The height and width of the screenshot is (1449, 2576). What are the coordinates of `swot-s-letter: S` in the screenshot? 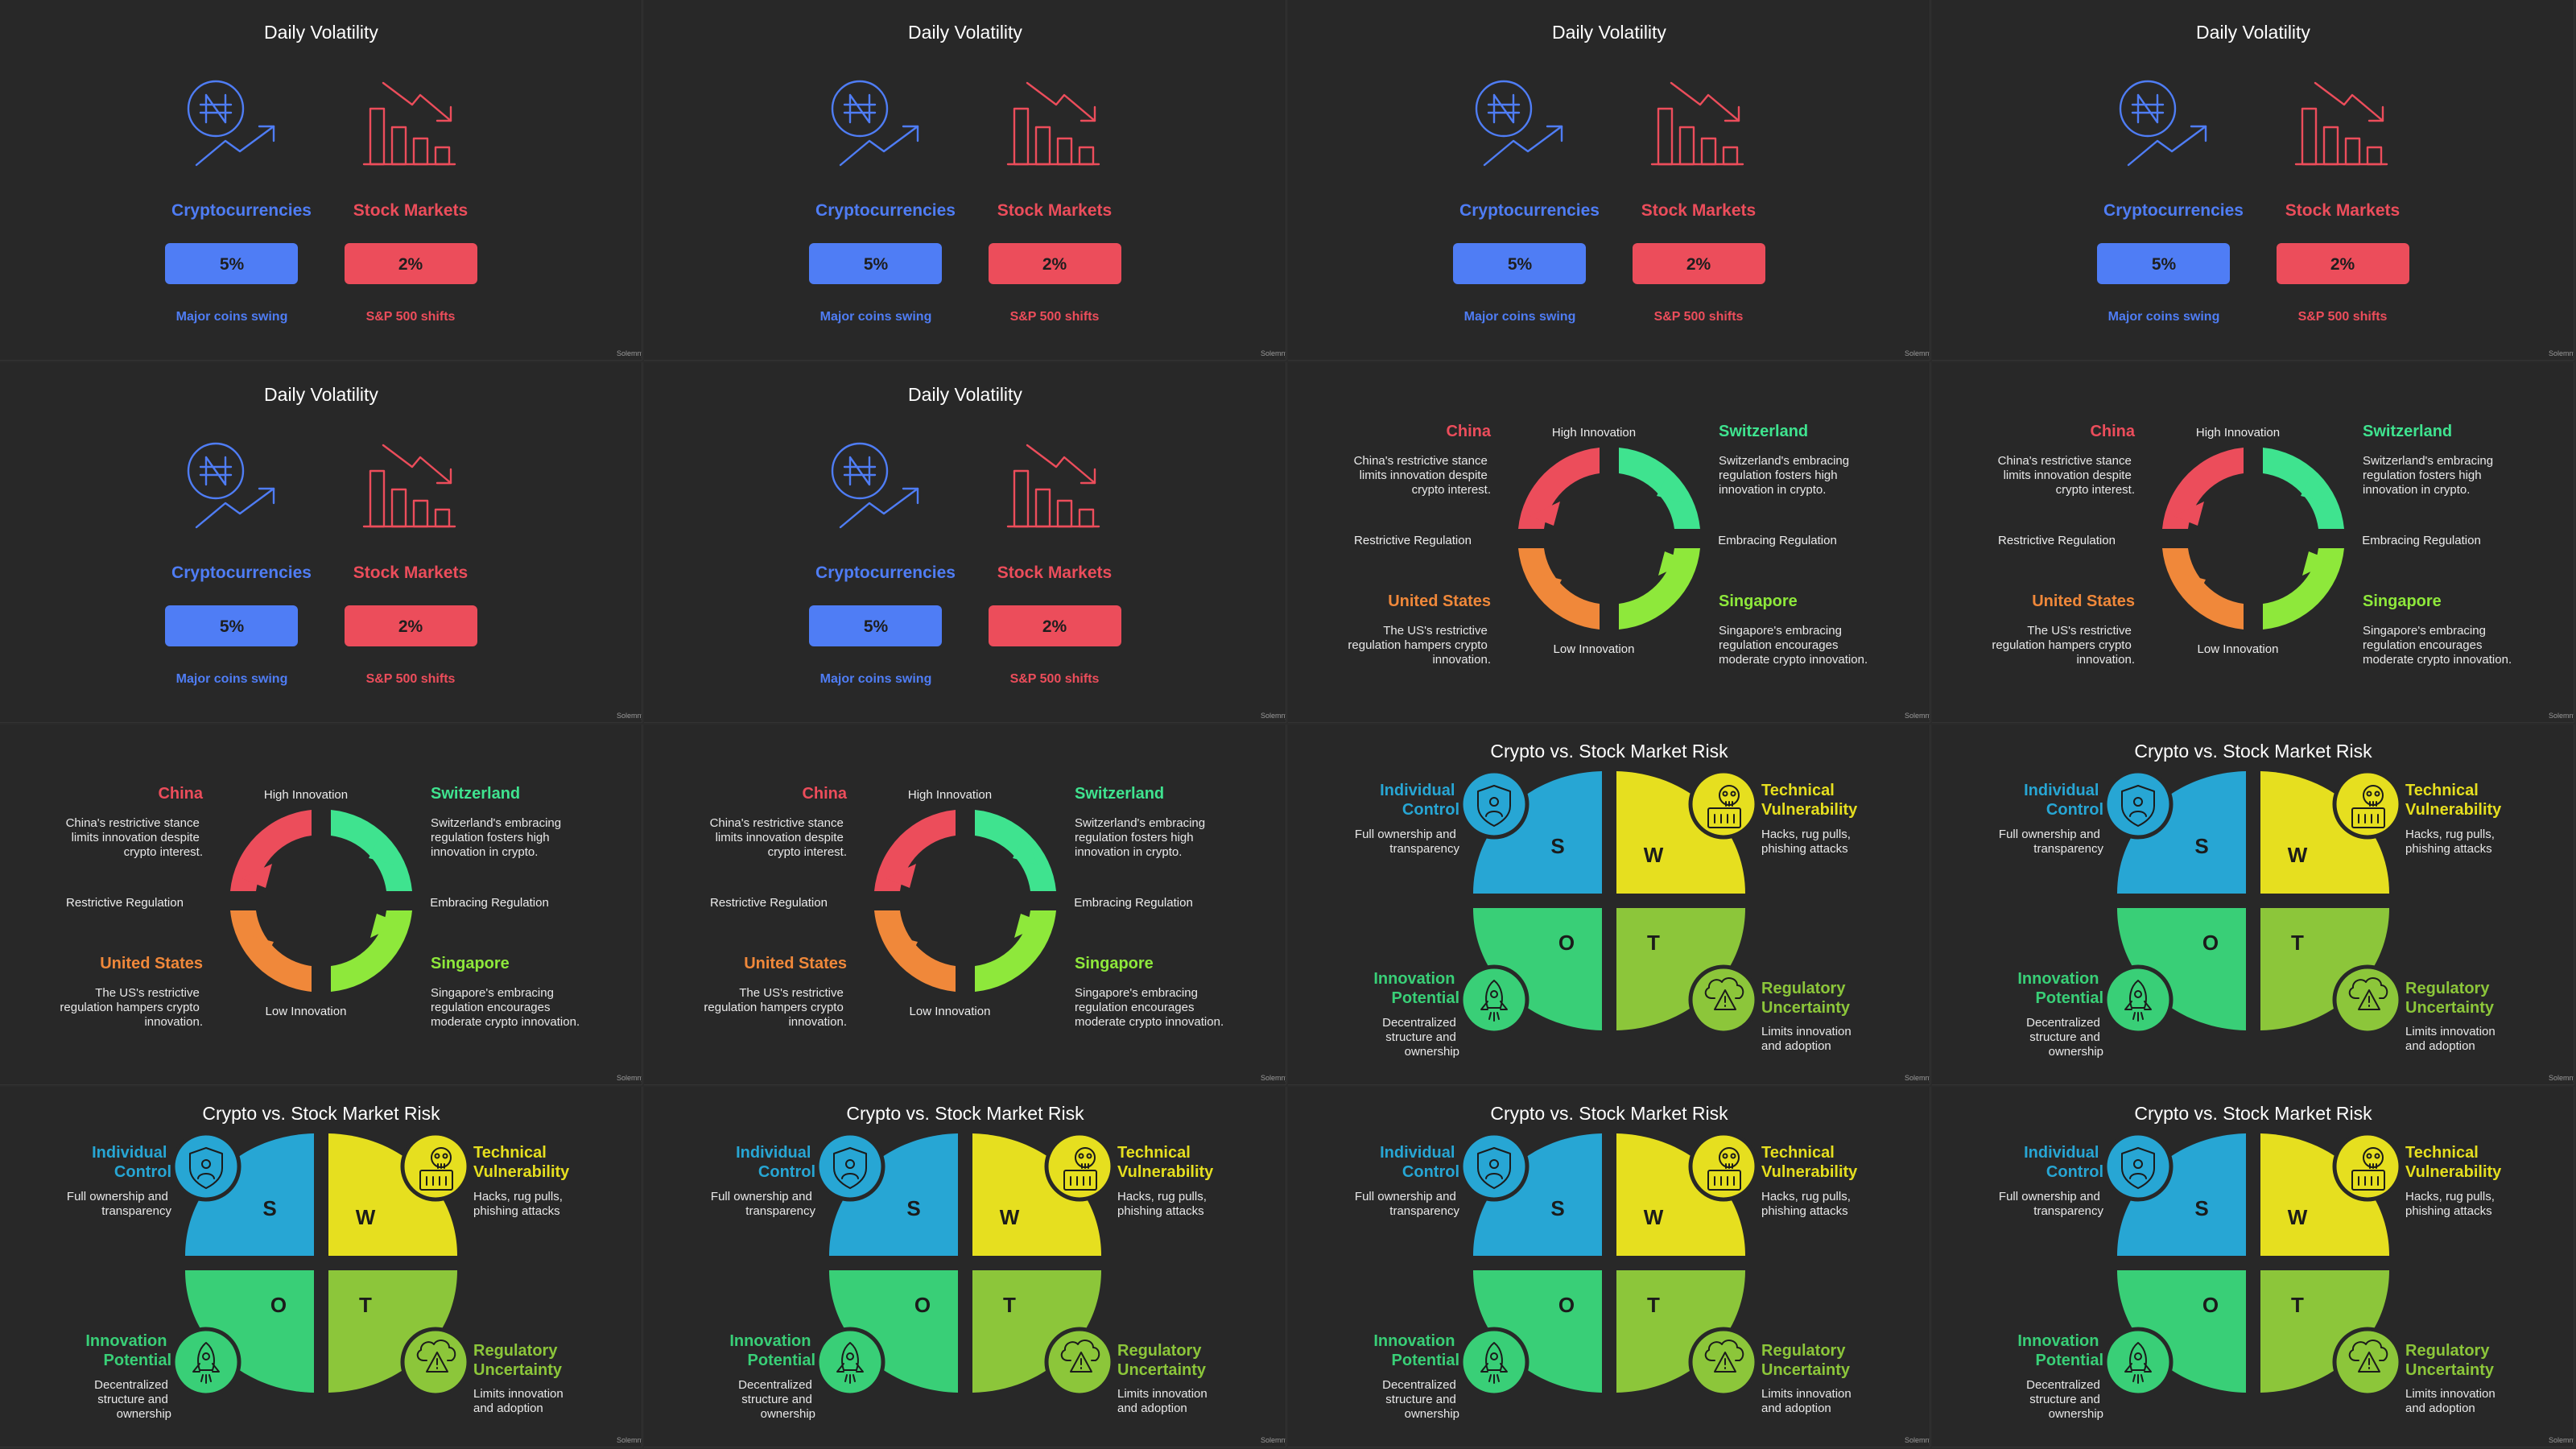 It's located at (2201, 1208).